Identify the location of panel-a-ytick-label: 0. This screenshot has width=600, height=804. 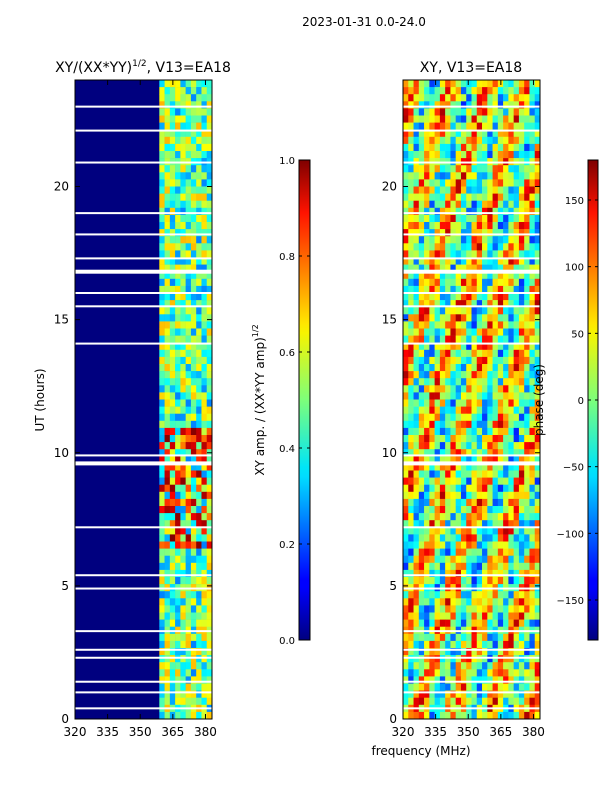
(65, 719).